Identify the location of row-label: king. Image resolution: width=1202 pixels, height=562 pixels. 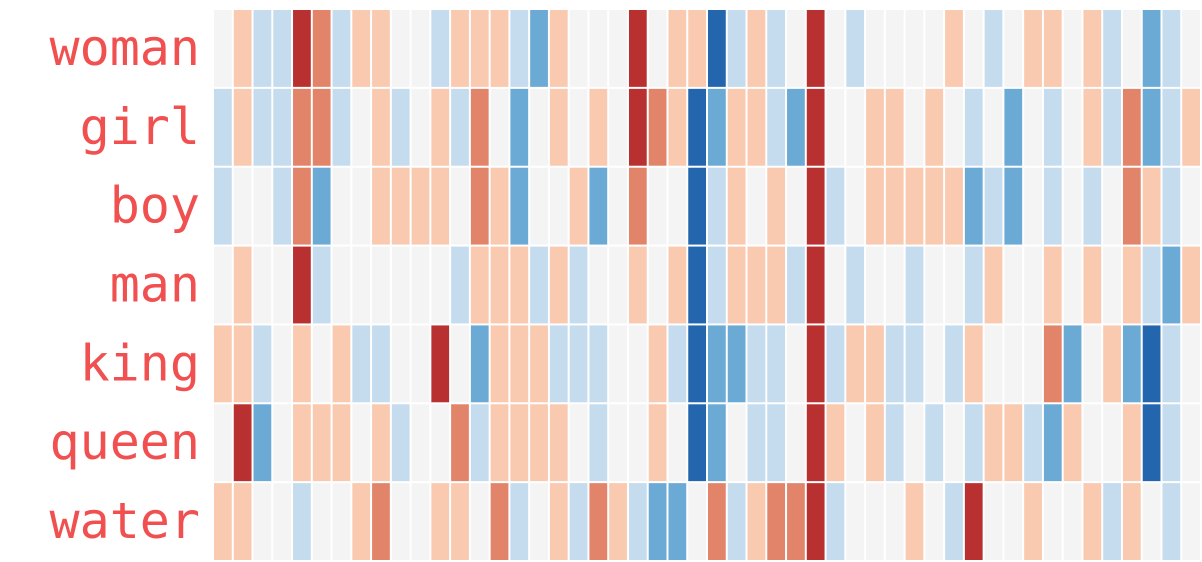
(140, 363).